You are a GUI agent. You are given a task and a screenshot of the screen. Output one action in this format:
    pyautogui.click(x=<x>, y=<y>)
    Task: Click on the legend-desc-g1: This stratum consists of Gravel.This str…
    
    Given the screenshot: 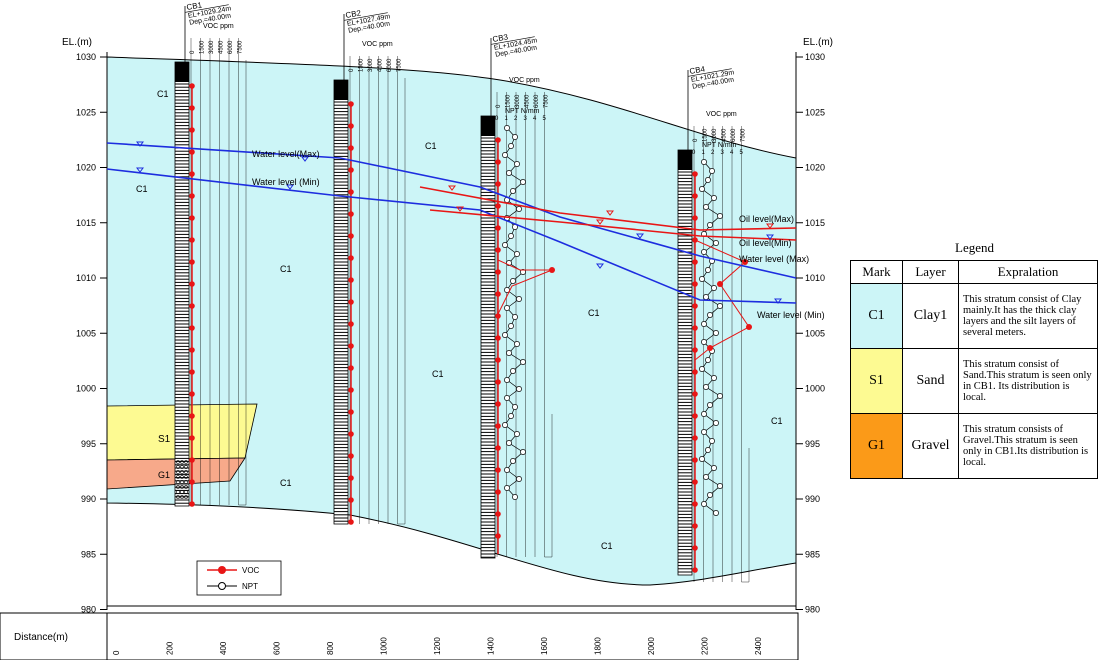 What is the action you would take?
    pyautogui.click(x=1028, y=446)
    